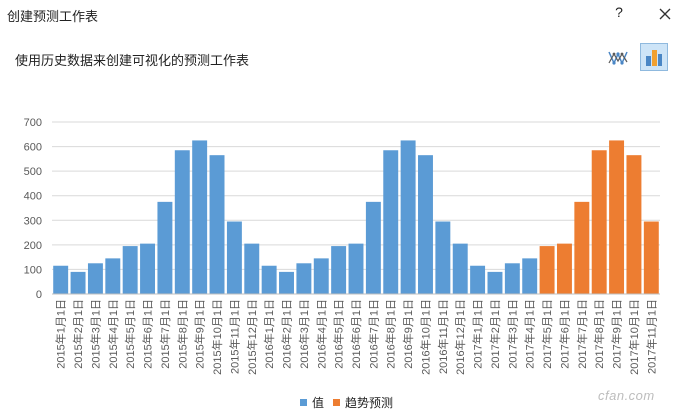 This screenshot has height=413, width=685. What do you see at coordinates (321, 334) in the screenshot?
I see `x-tick-label: 2016年4月1日` at bounding box center [321, 334].